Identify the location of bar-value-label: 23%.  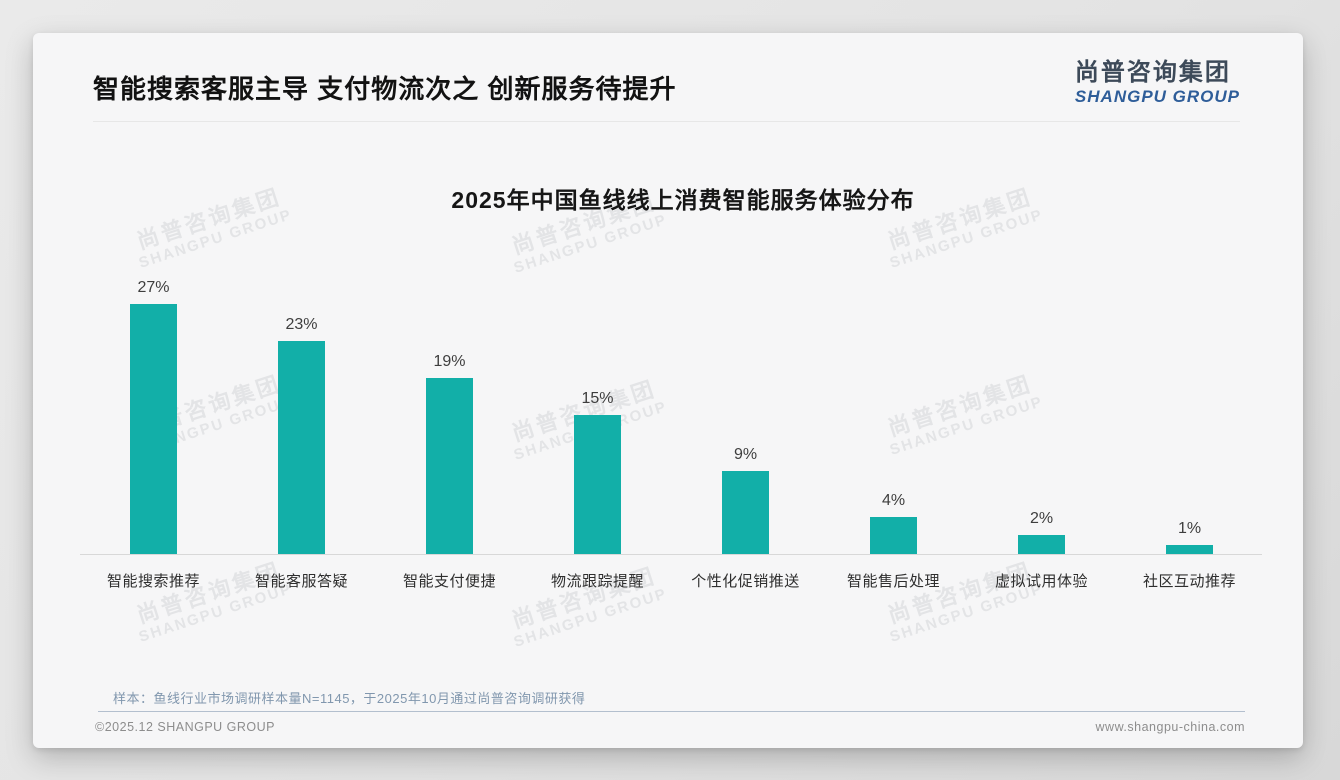
(301, 324).